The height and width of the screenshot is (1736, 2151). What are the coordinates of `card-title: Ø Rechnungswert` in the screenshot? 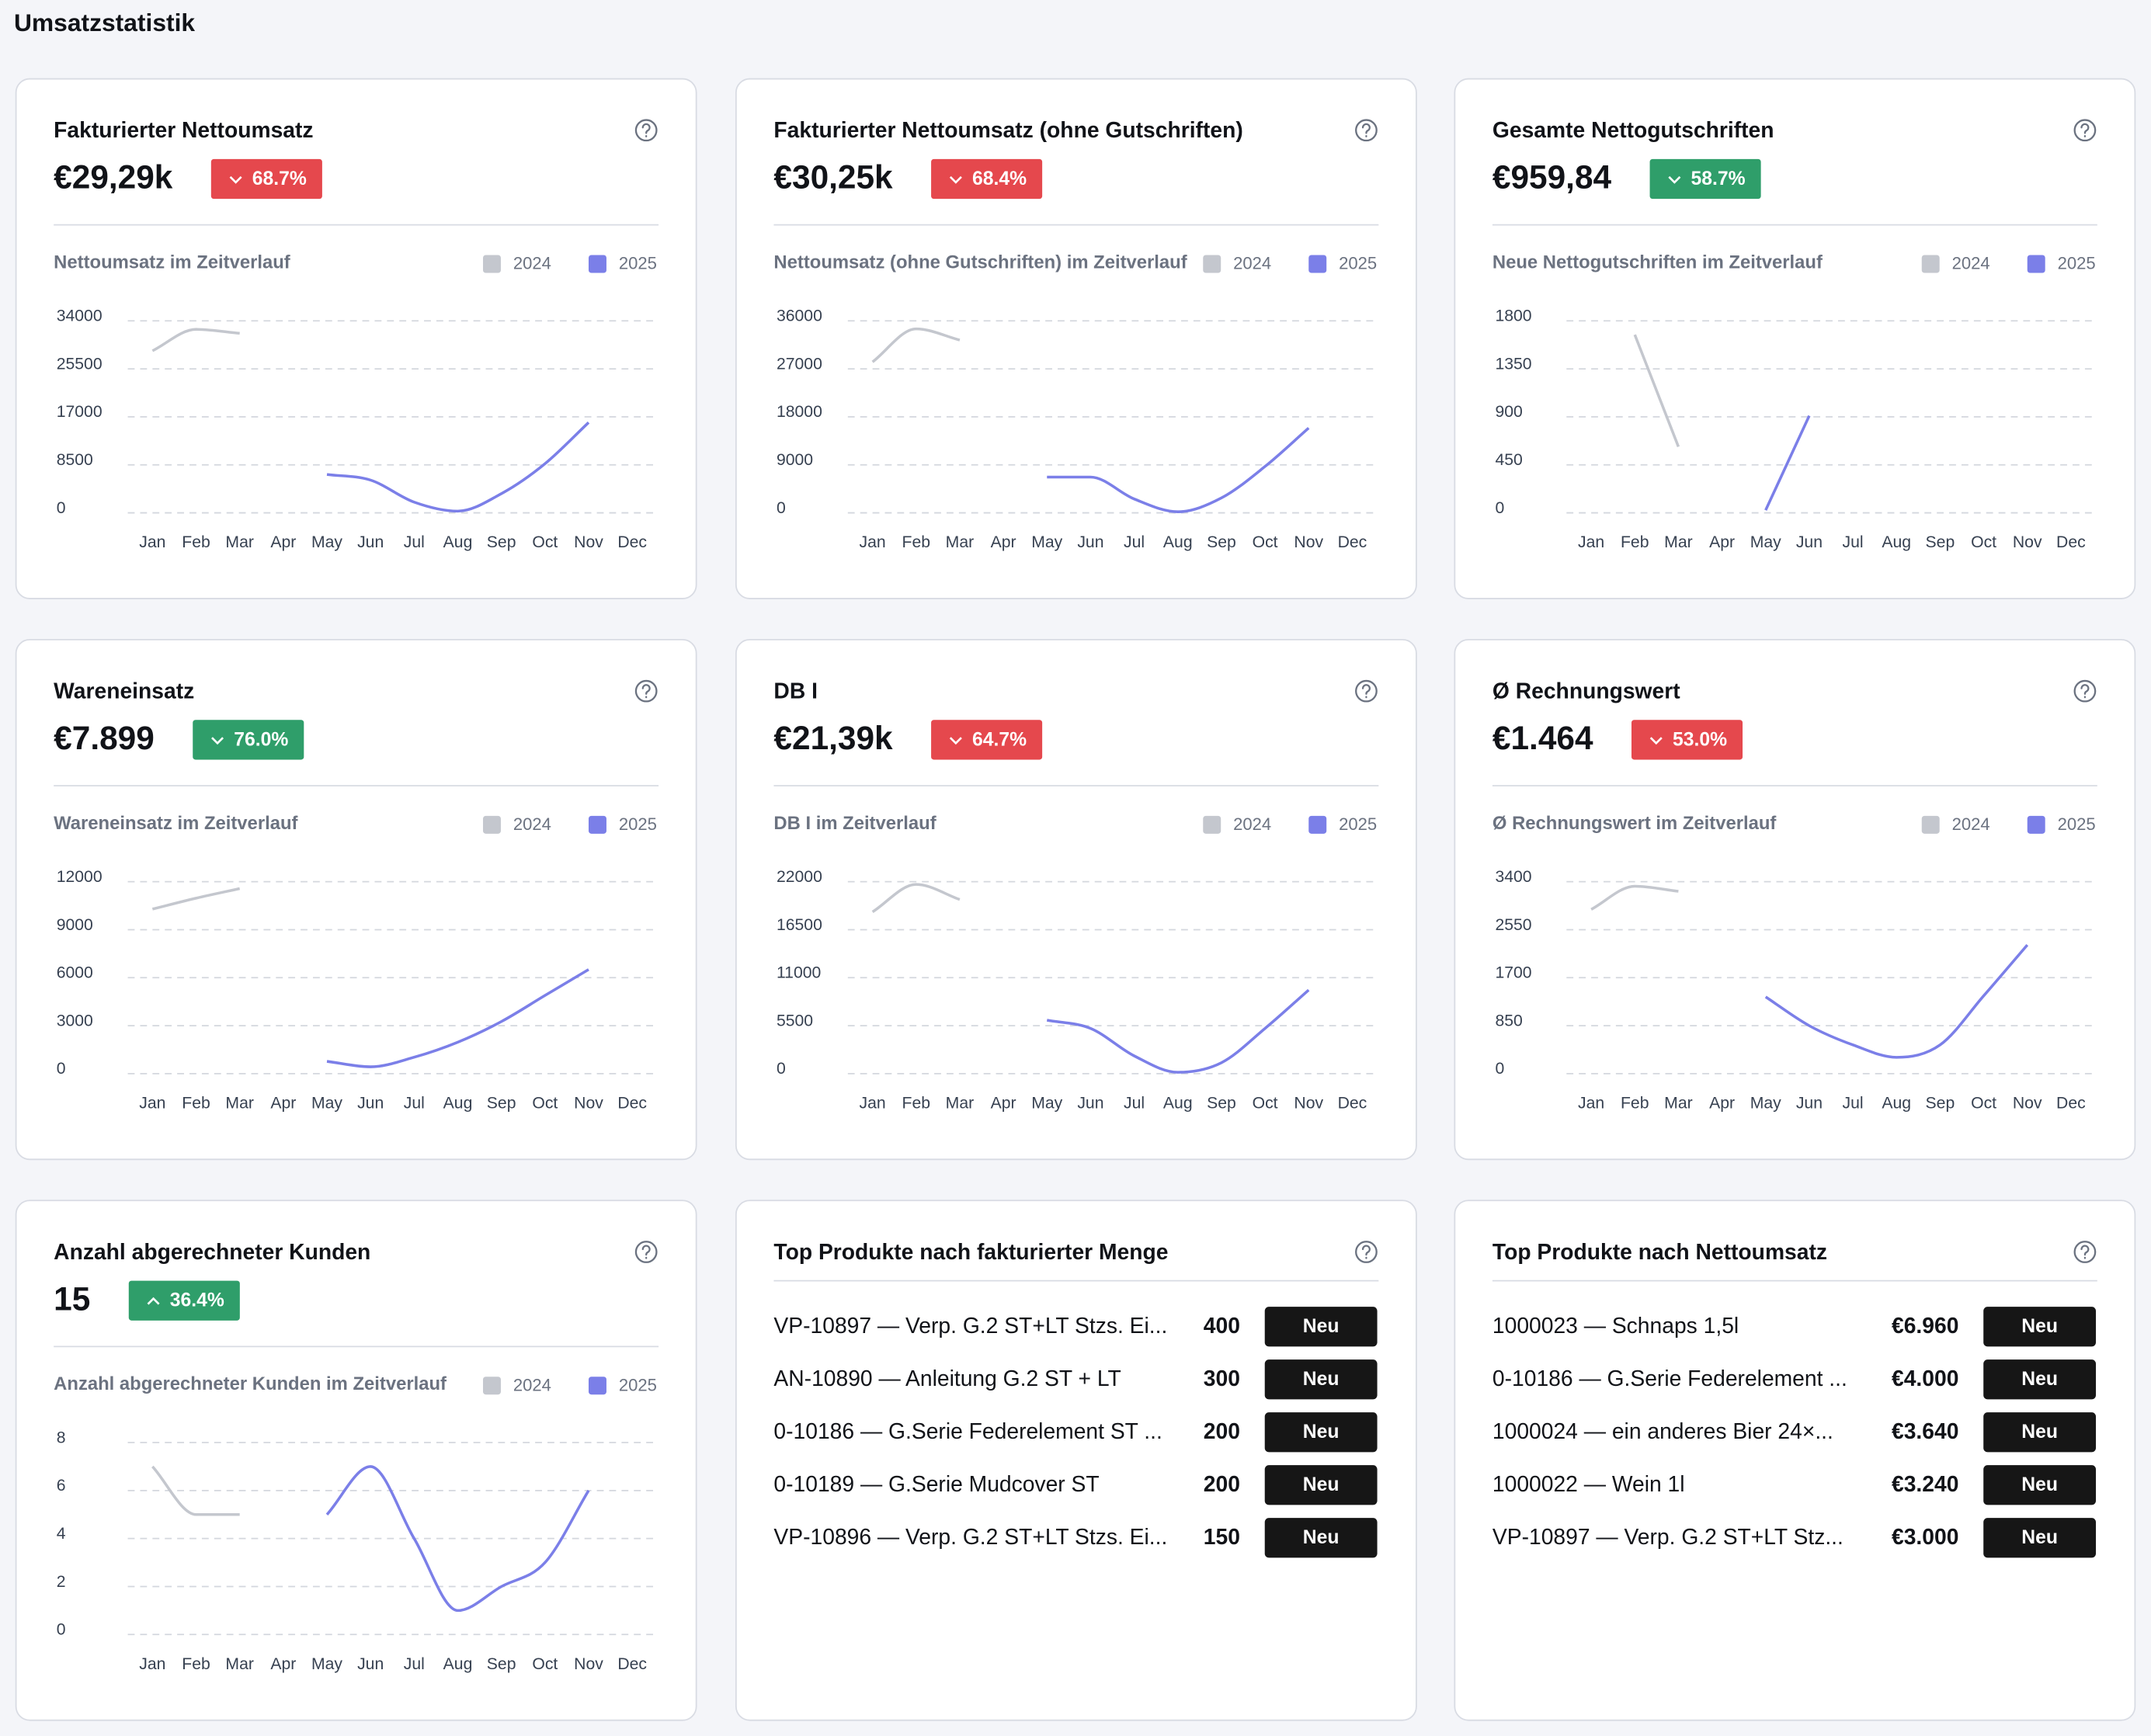 It's located at (1586, 690).